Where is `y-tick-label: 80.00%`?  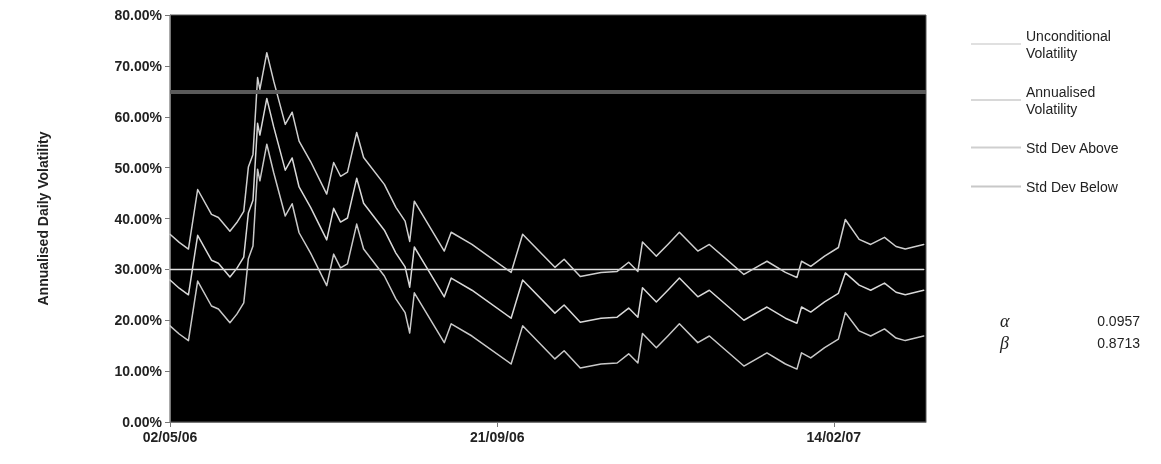 y-tick-label: 80.00% is located at coordinates (138, 15).